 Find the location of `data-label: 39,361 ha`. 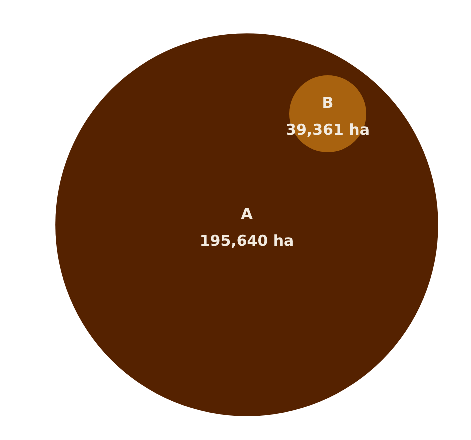

data-label: 39,361 ha is located at coordinates (328, 130).